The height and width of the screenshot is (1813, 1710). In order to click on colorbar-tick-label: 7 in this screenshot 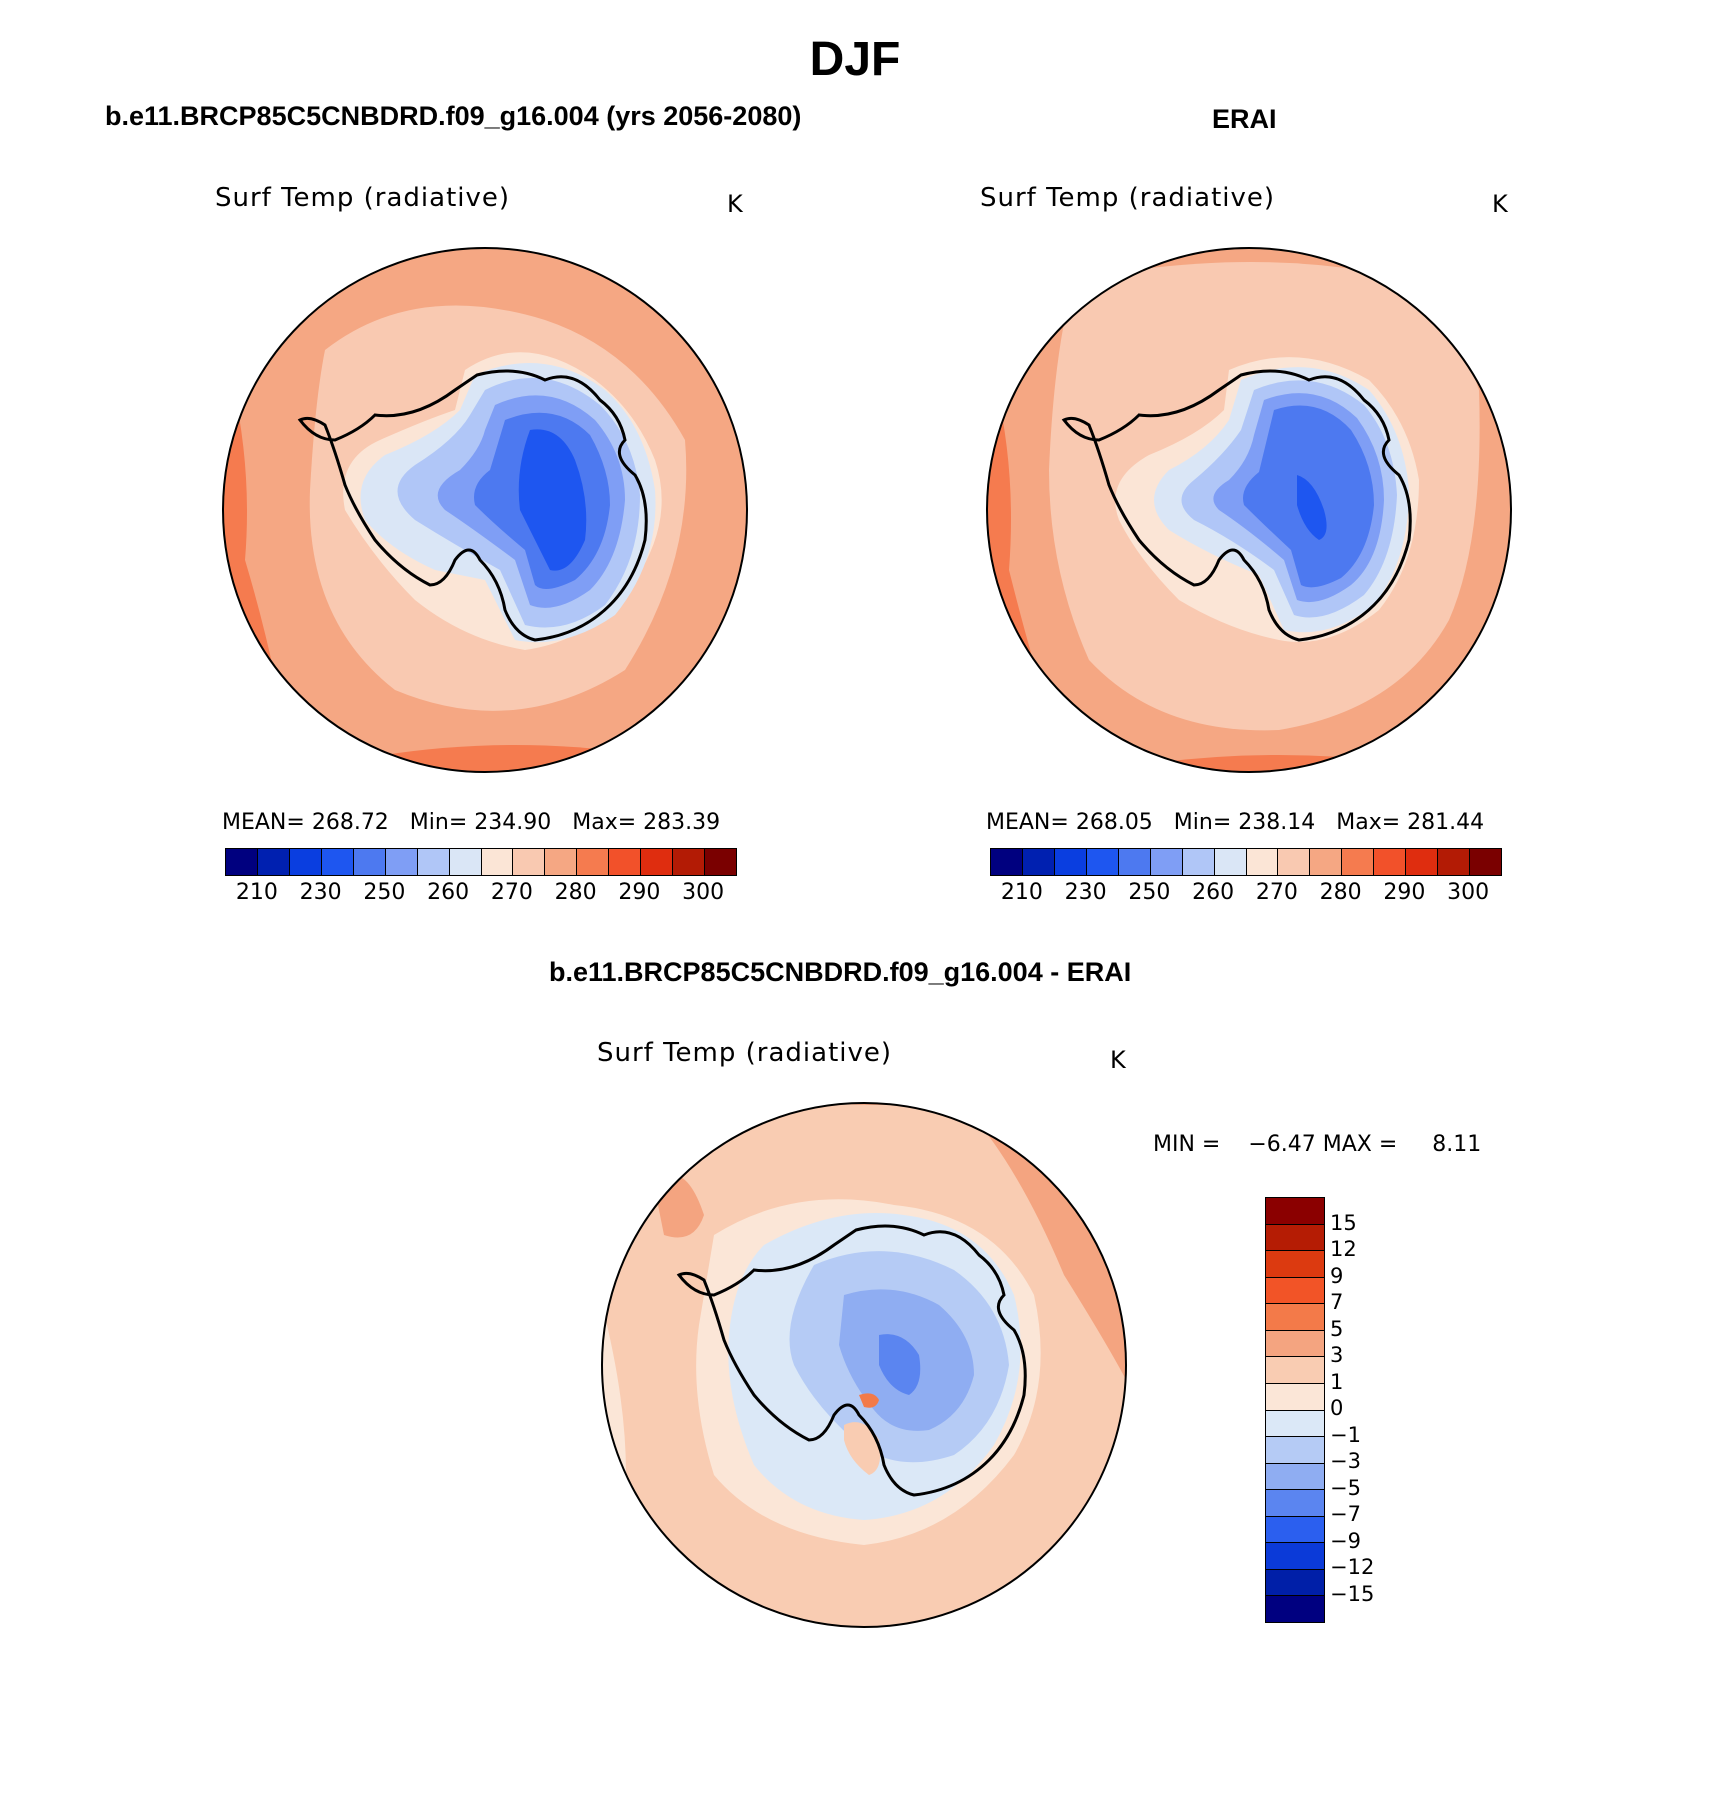, I will do `click(1337, 1302)`.